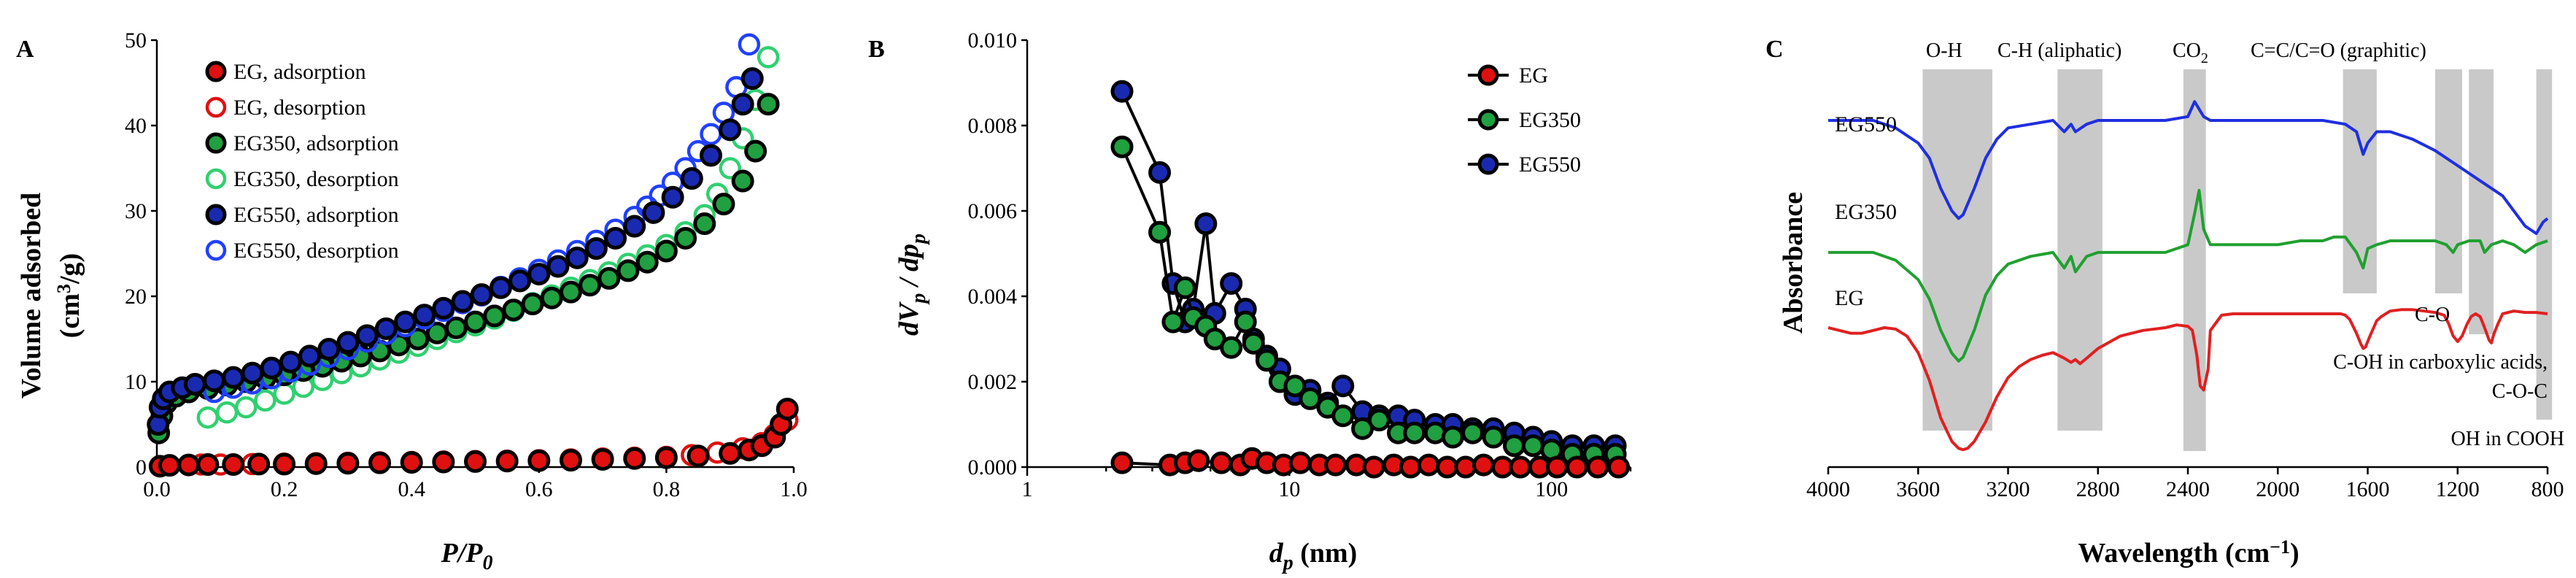 Image resolution: width=2576 pixels, height=578 pixels. What do you see at coordinates (1550, 165) in the screenshot?
I see `panel-b-legend-label: EG550` at bounding box center [1550, 165].